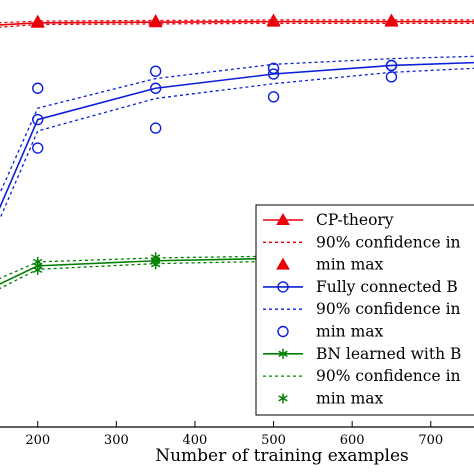  What do you see at coordinates (37, 440) in the screenshot?
I see `x-tick-label: 200` at bounding box center [37, 440].